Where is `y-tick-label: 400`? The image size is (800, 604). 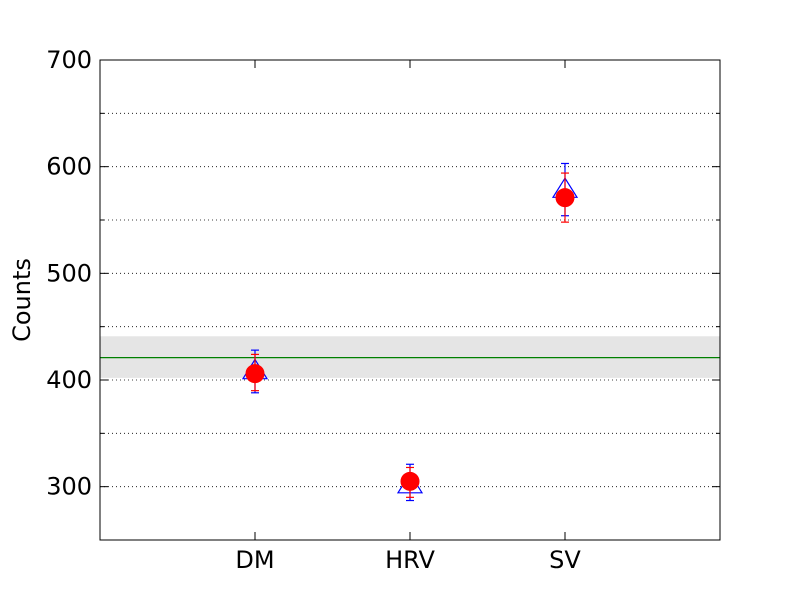
y-tick-label: 400 is located at coordinates (69, 380).